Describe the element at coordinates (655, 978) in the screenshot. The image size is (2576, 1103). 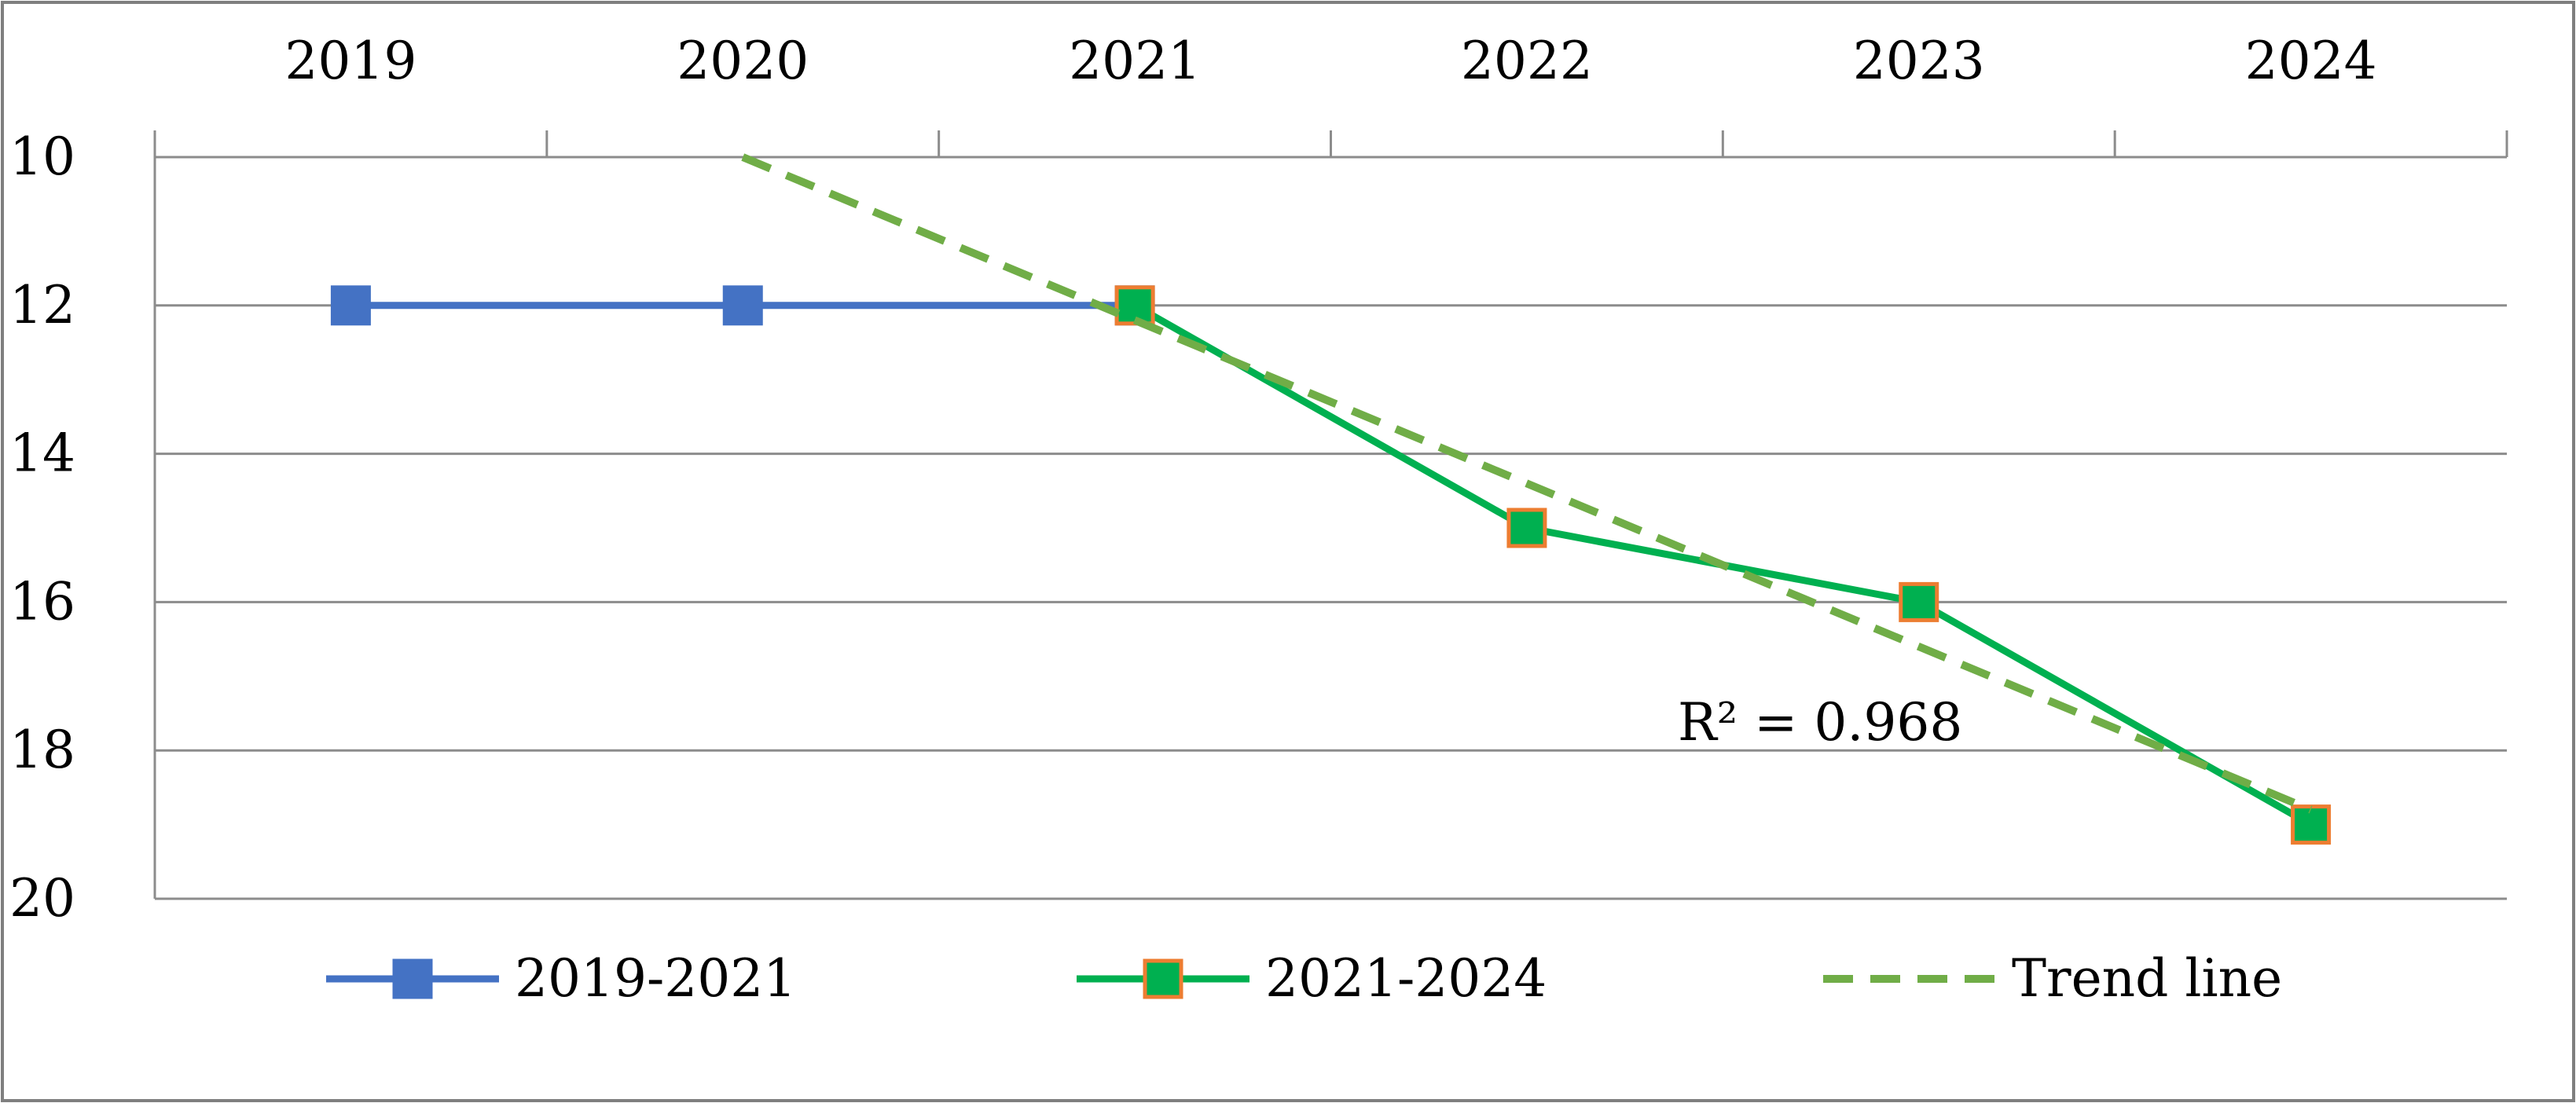
I see `legend-label: 2019-2021` at that location.